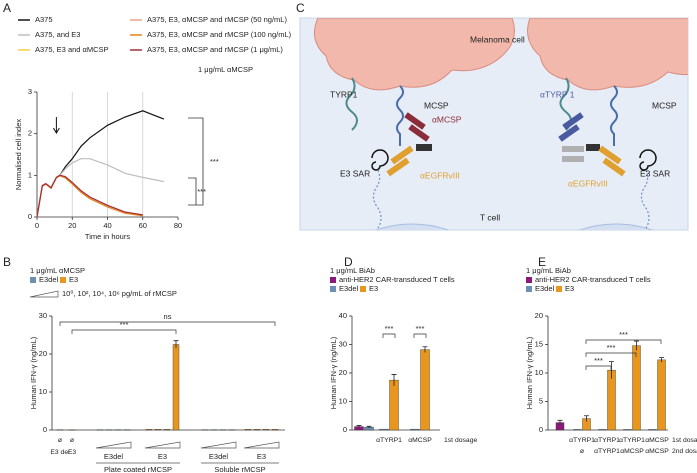 This screenshot has height=473, width=697. Describe the element at coordinates (645, 199) in the screenshot. I see `sar-stalk` at that location.